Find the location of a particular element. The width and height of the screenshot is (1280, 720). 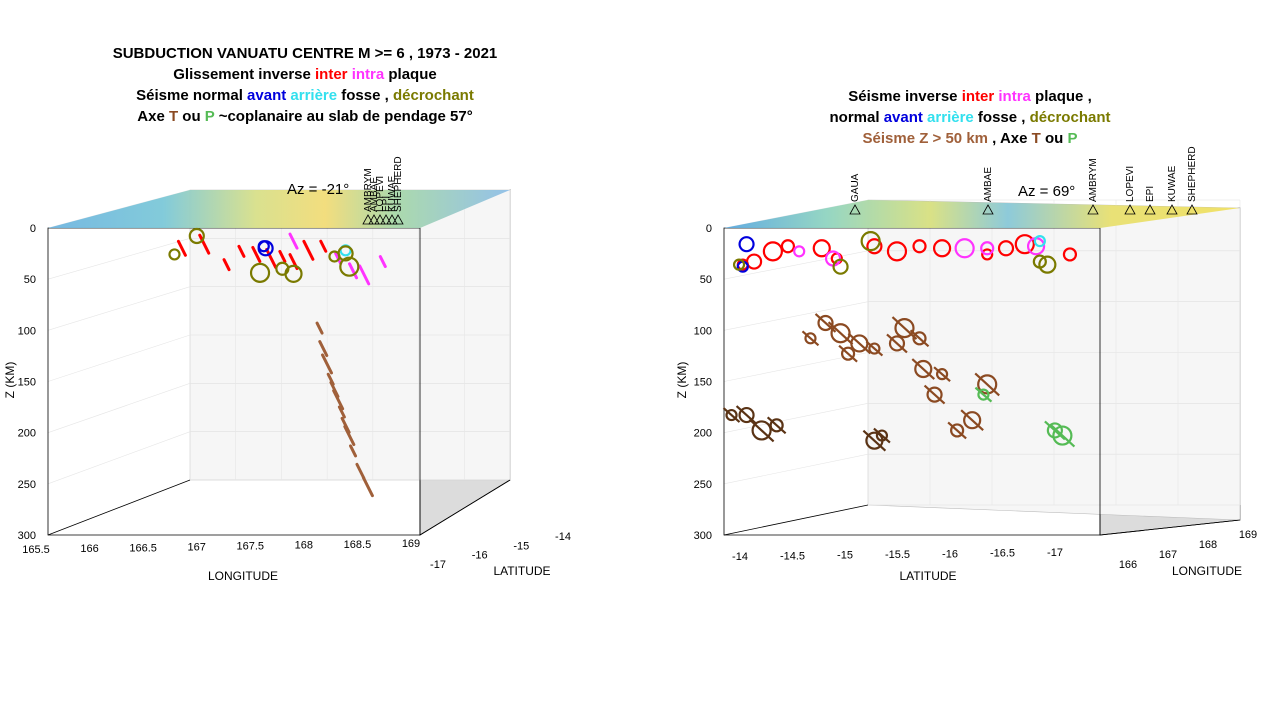

z-tick-label: 0 is located at coordinates (33, 229).